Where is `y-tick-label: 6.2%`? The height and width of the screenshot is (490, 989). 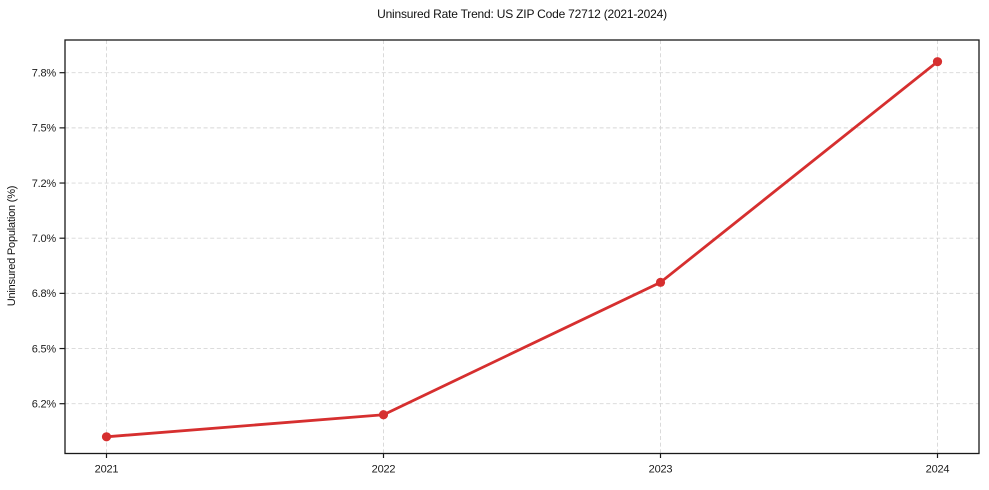 y-tick-label: 6.2% is located at coordinates (44, 405).